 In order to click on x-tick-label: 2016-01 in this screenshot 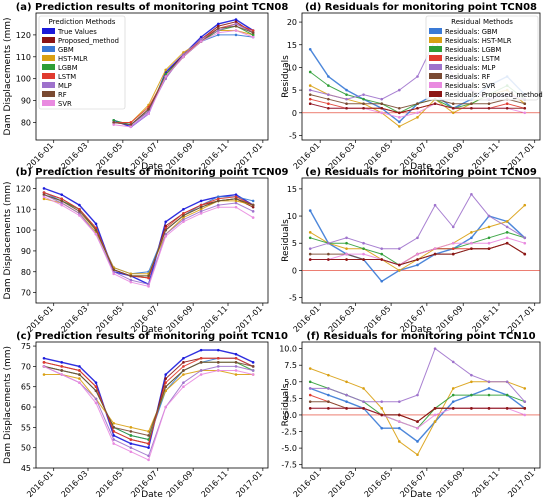, I will do `click(307, 319)`.